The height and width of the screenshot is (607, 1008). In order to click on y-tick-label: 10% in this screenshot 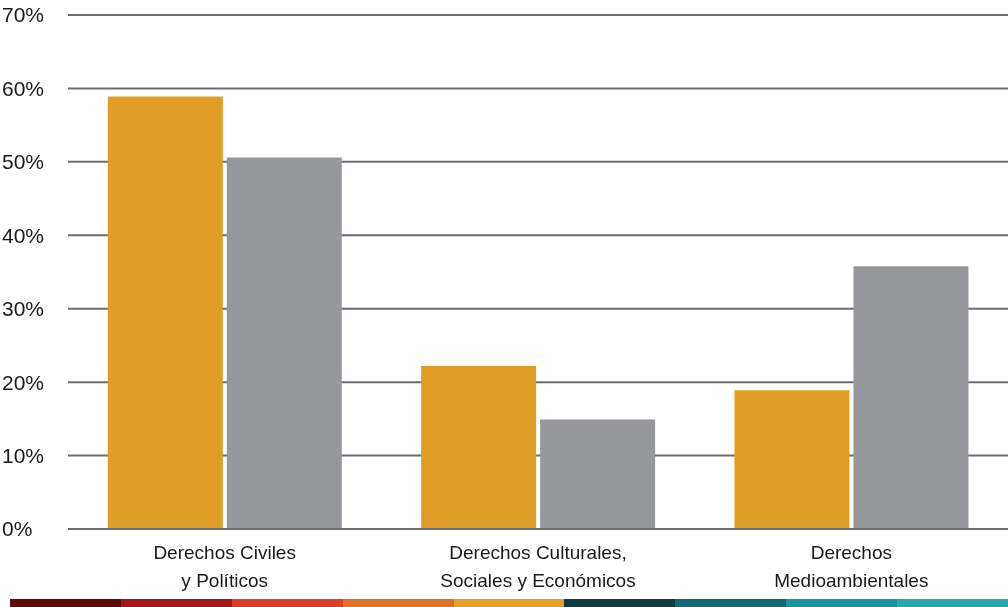, I will do `click(23, 456)`.